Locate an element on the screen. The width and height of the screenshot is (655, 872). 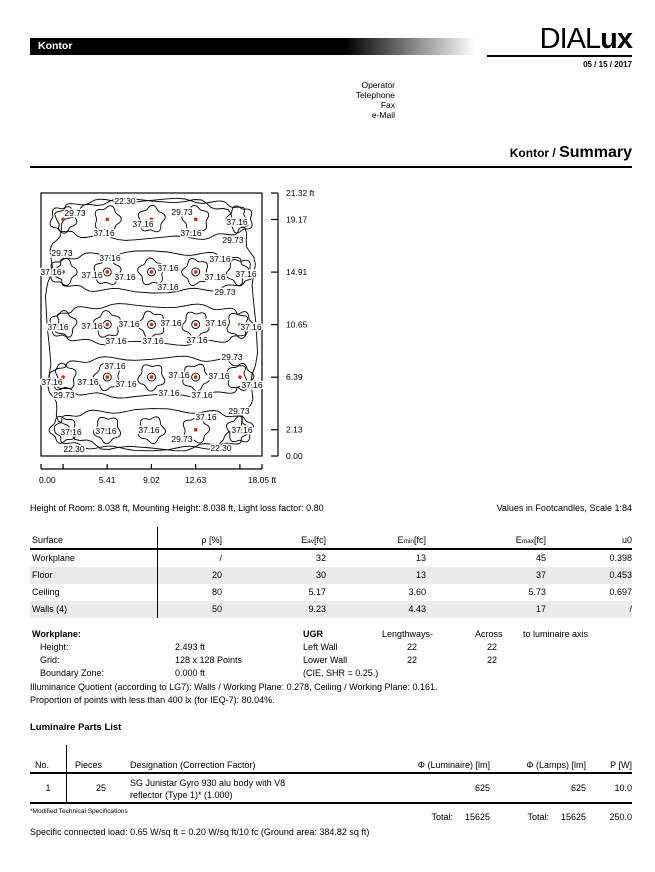
header-room-name: Kontor is located at coordinates (55, 46).